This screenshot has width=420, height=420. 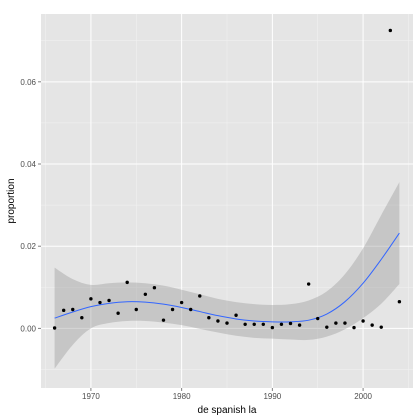 I want to click on y-tick-label: 0.04, so click(x=28, y=164).